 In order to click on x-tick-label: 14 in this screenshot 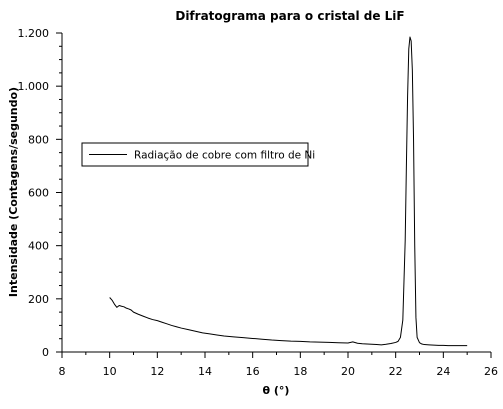, I will do `click(205, 371)`.